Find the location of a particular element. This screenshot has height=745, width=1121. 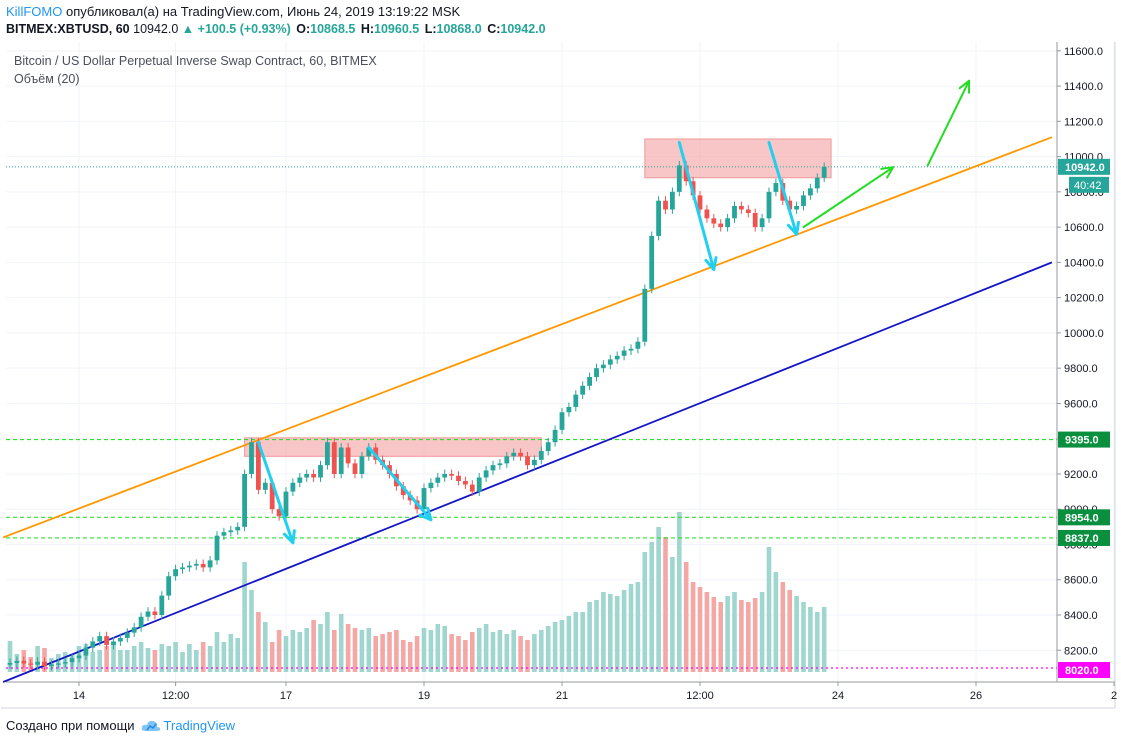

price-tick-label: 10400.0 is located at coordinates (1084, 263).